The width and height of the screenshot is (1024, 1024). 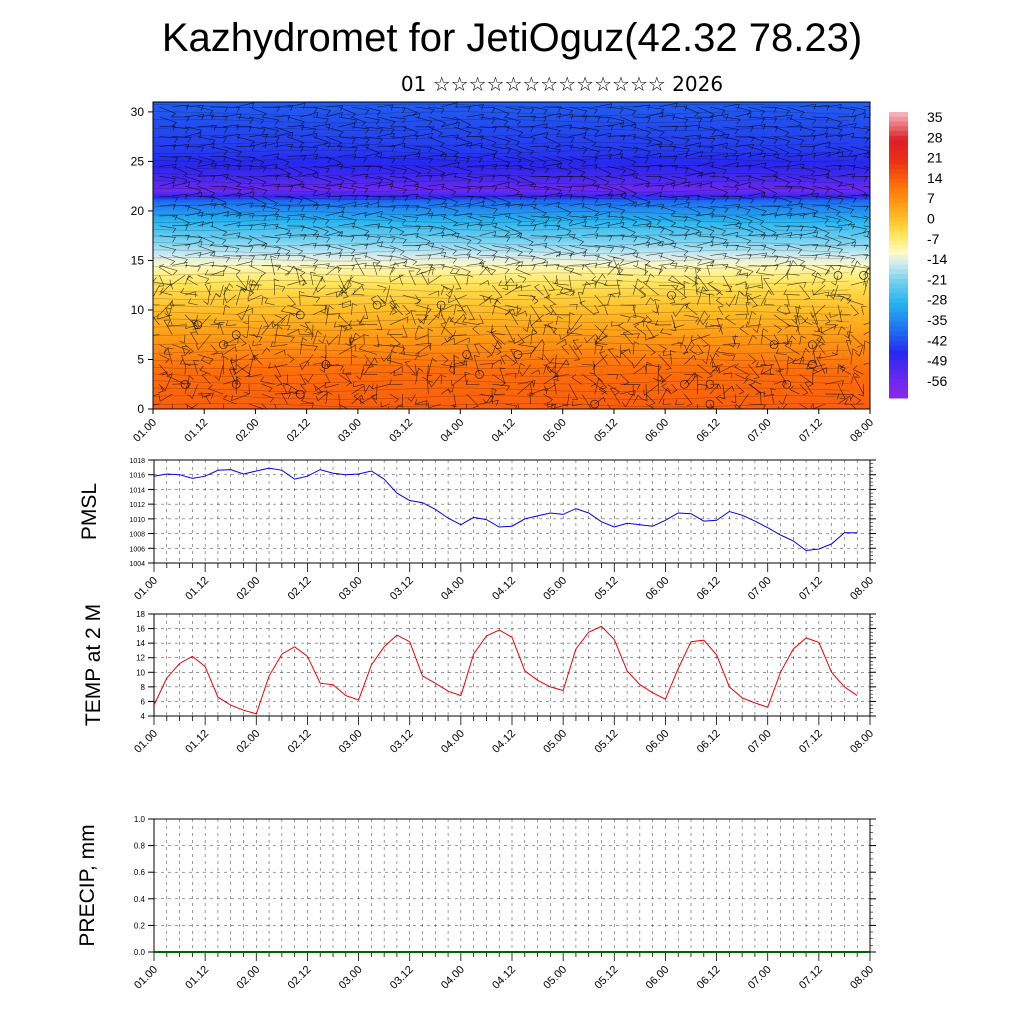 I want to click on x-tick-label: 04.00, so click(x=453, y=589).